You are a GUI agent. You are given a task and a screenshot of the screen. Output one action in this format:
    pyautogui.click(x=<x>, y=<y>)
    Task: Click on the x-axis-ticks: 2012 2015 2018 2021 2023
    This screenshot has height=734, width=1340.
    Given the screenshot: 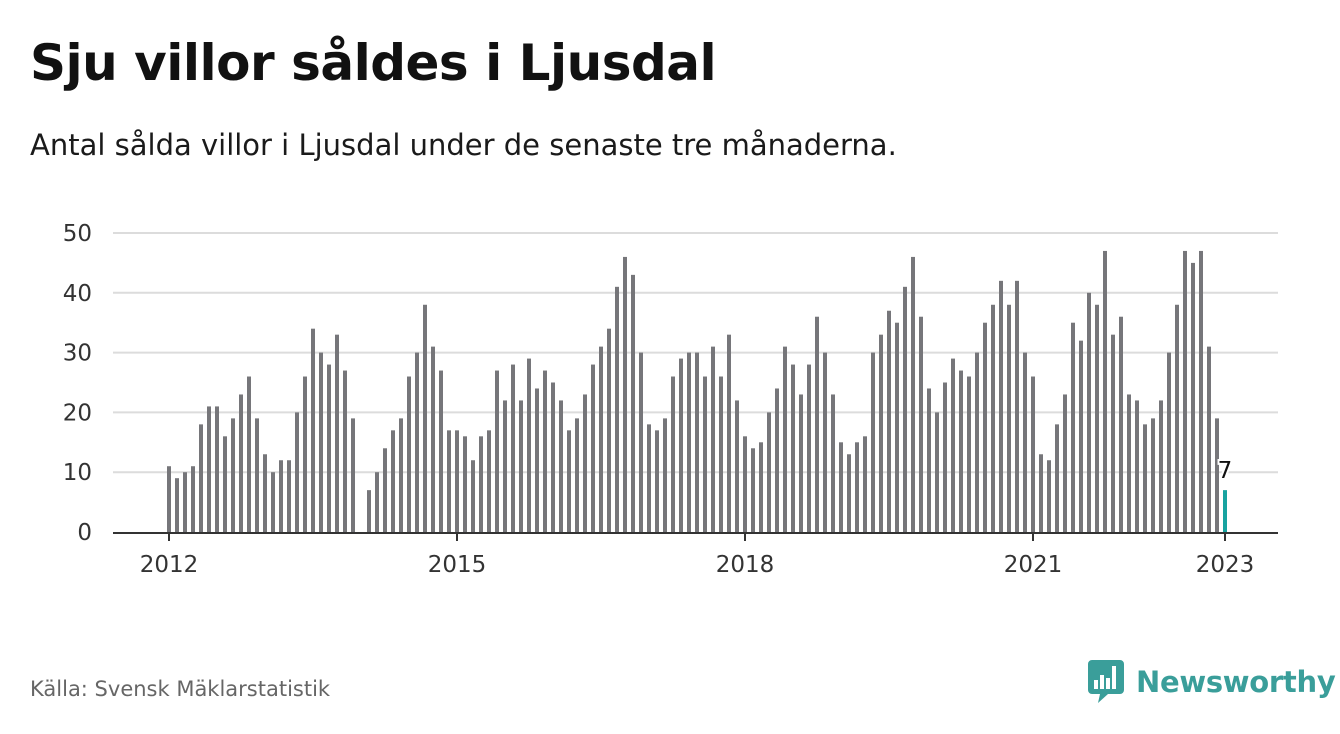 What is the action you would take?
    pyautogui.click(x=697, y=555)
    